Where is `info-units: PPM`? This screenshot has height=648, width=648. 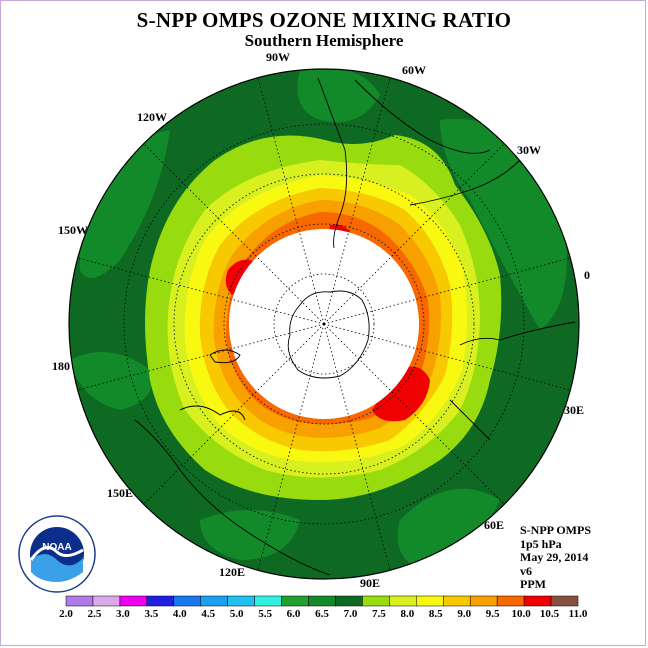
info-units: PPM is located at coordinates (533, 584).